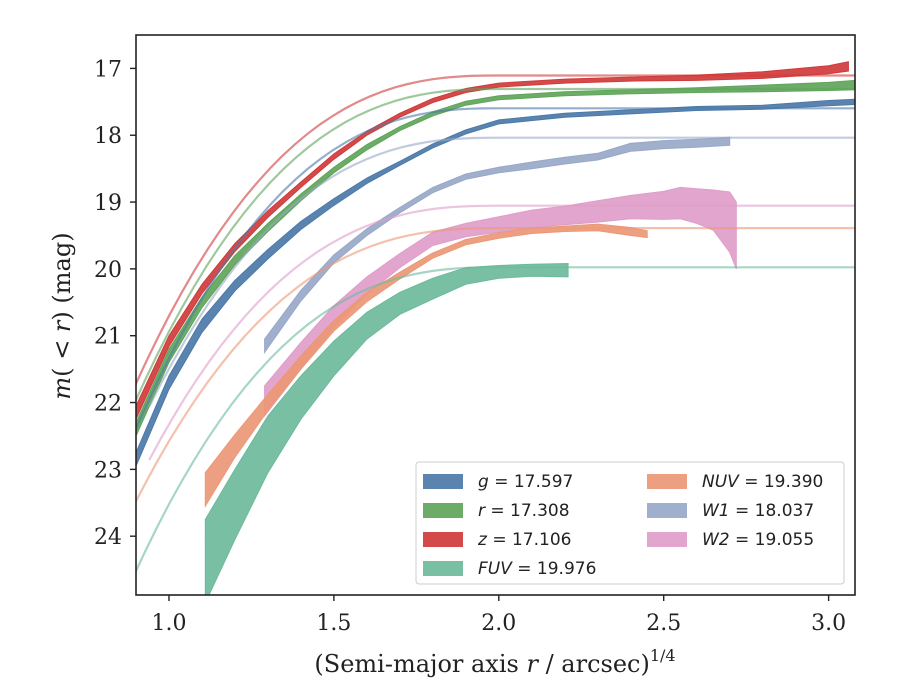  What do you see at coordinates (524, 511) in the screenshot?
I see `legend-label-r: r = 17.308` at bounding box center [524, 511].